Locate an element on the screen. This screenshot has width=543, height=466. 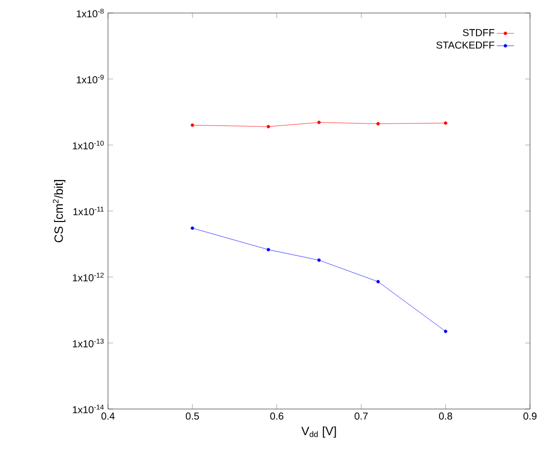
x-tick-label: 0.6 is located at coordinates (277, 416).